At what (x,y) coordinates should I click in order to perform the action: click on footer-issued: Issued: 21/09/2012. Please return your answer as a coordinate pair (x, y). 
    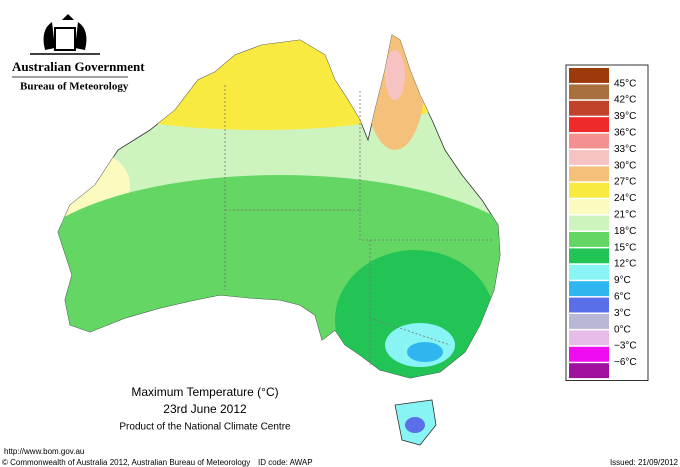
    Looking at the image, I should click on (644, 462).